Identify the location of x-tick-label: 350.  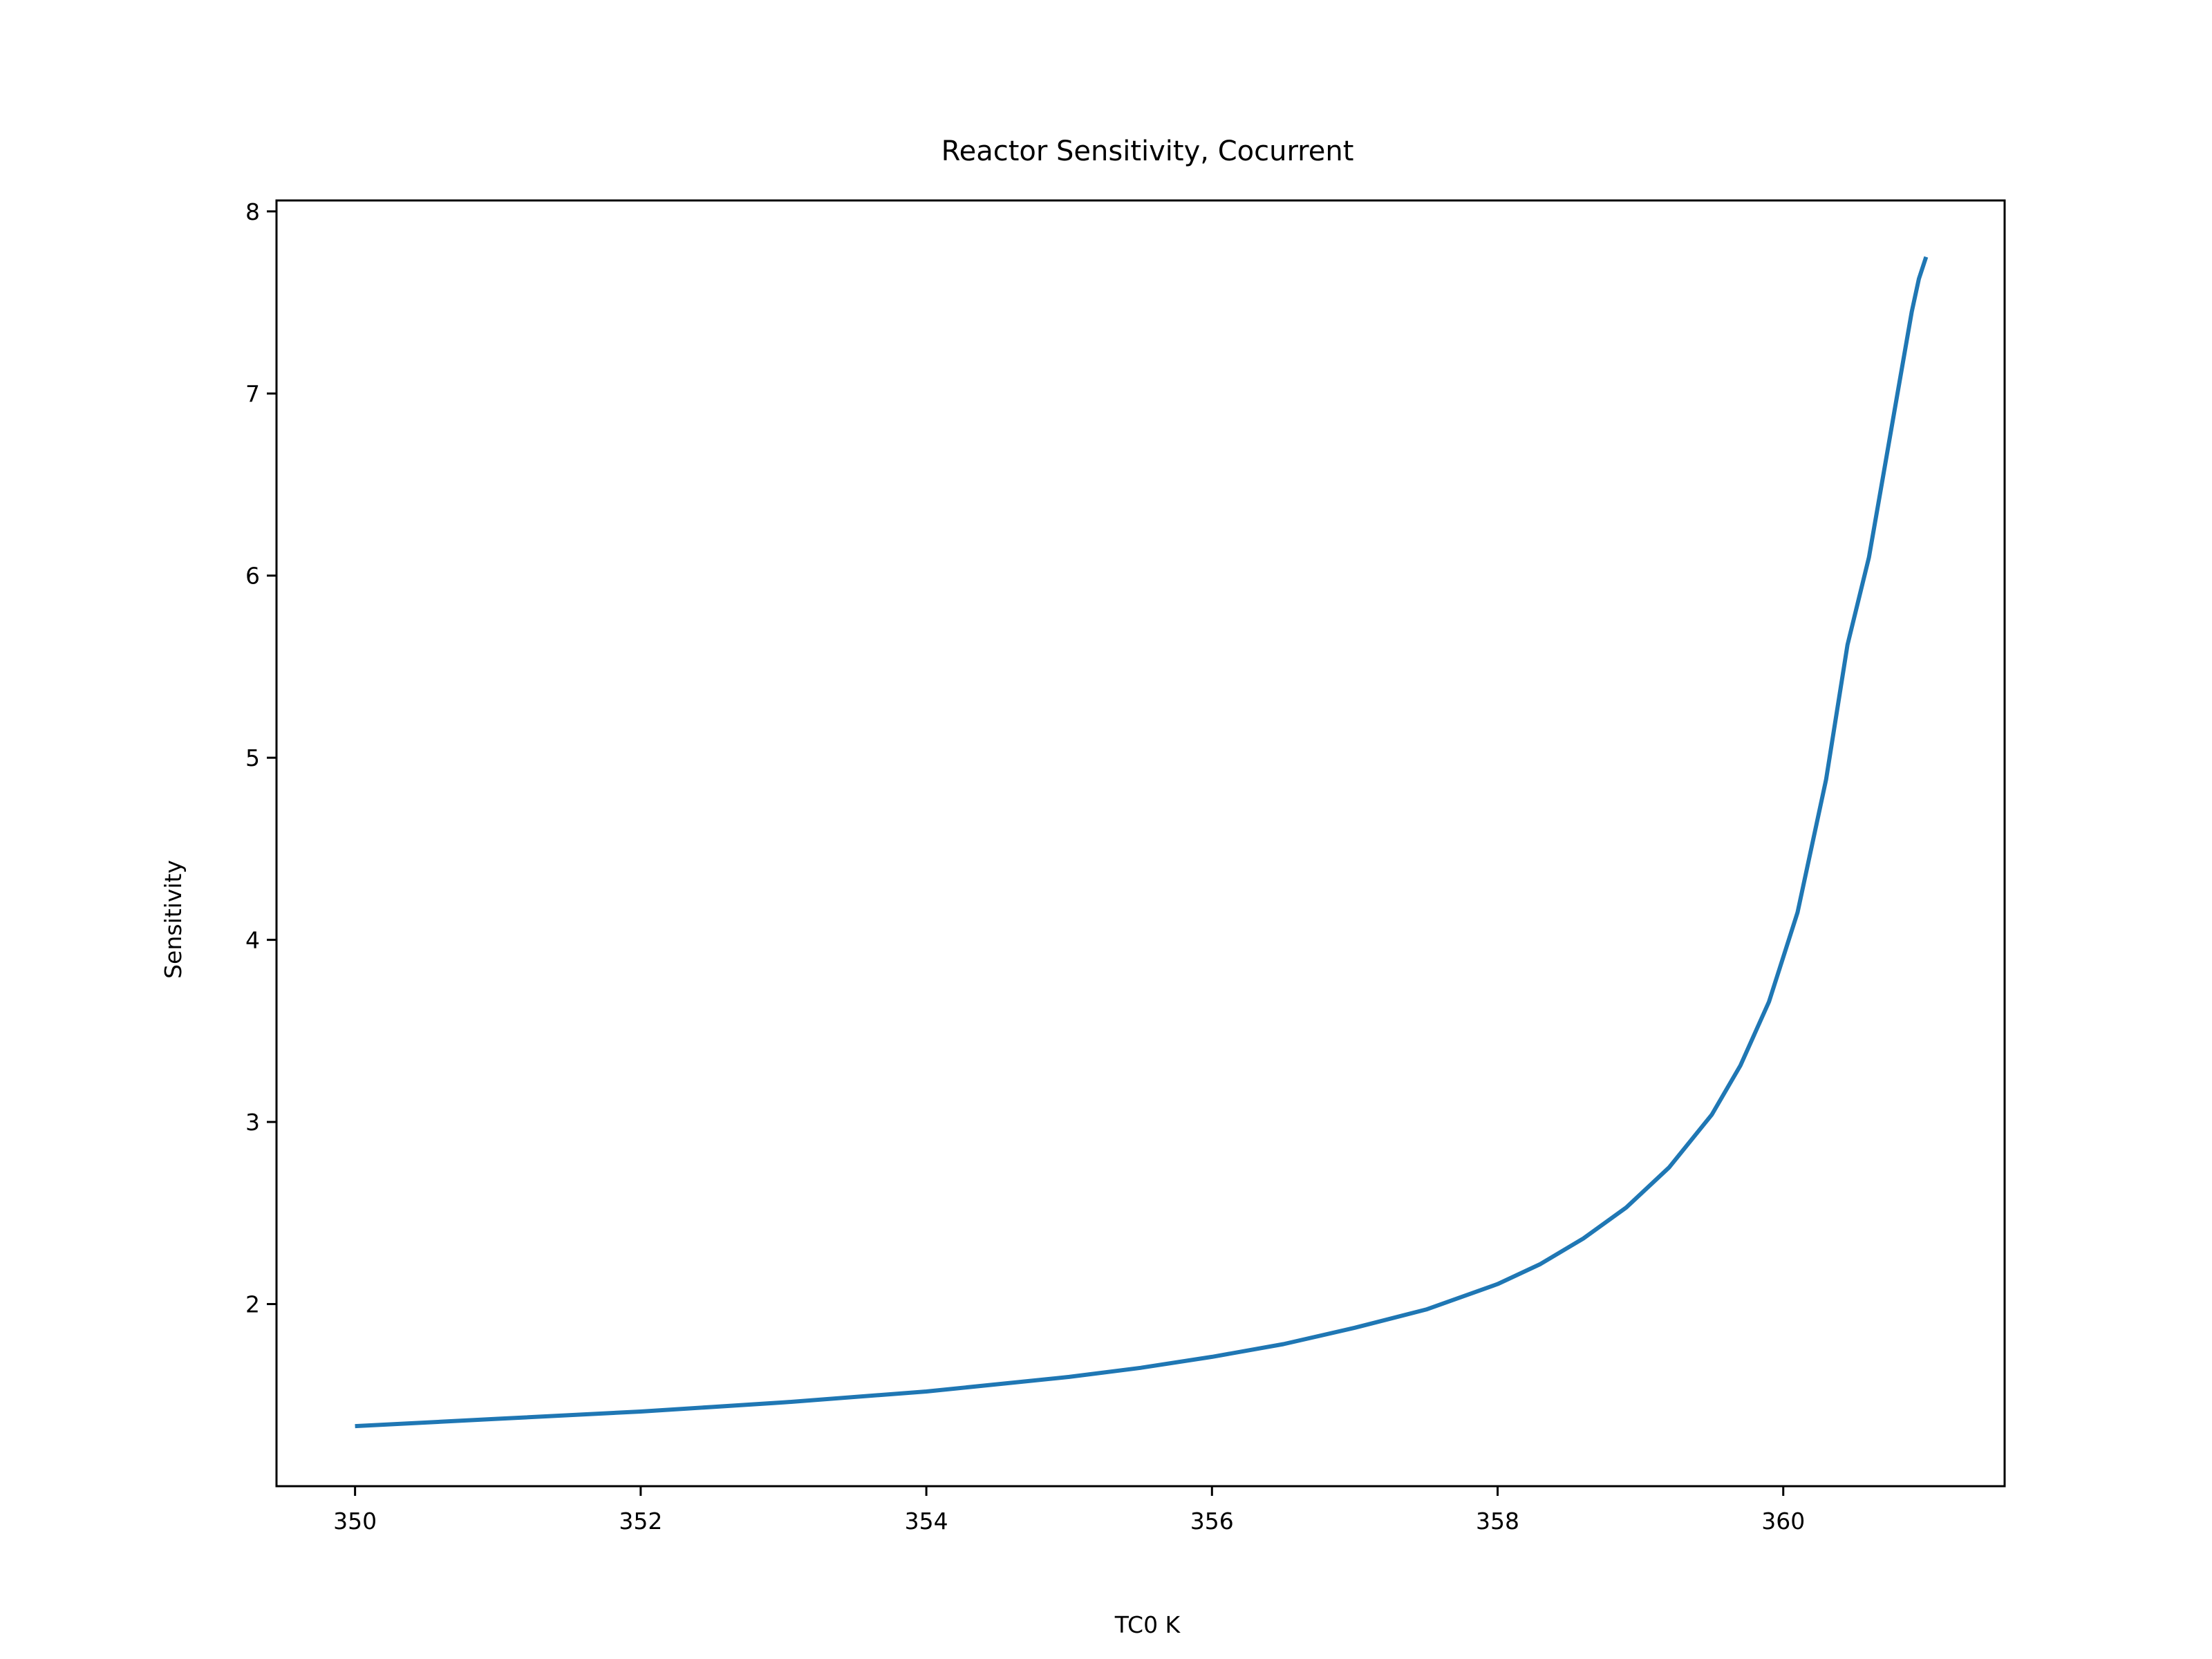
(355, 1521).